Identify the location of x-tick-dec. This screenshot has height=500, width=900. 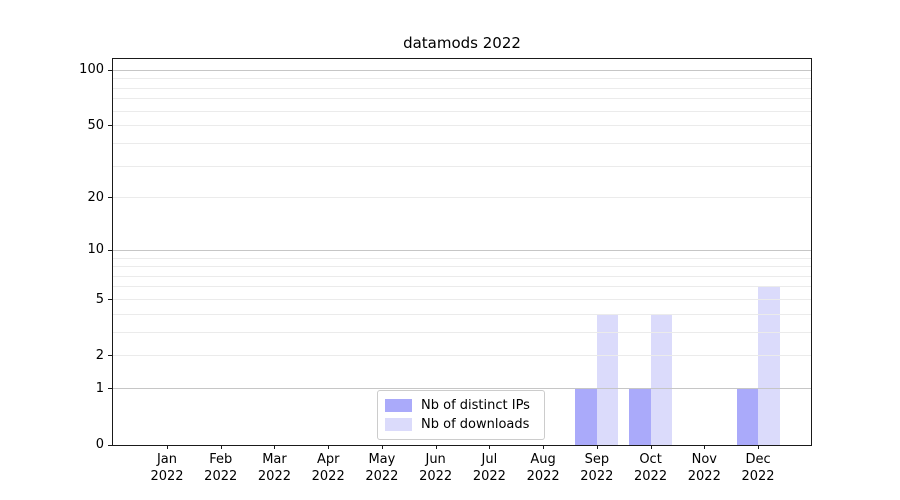
(759, 447).